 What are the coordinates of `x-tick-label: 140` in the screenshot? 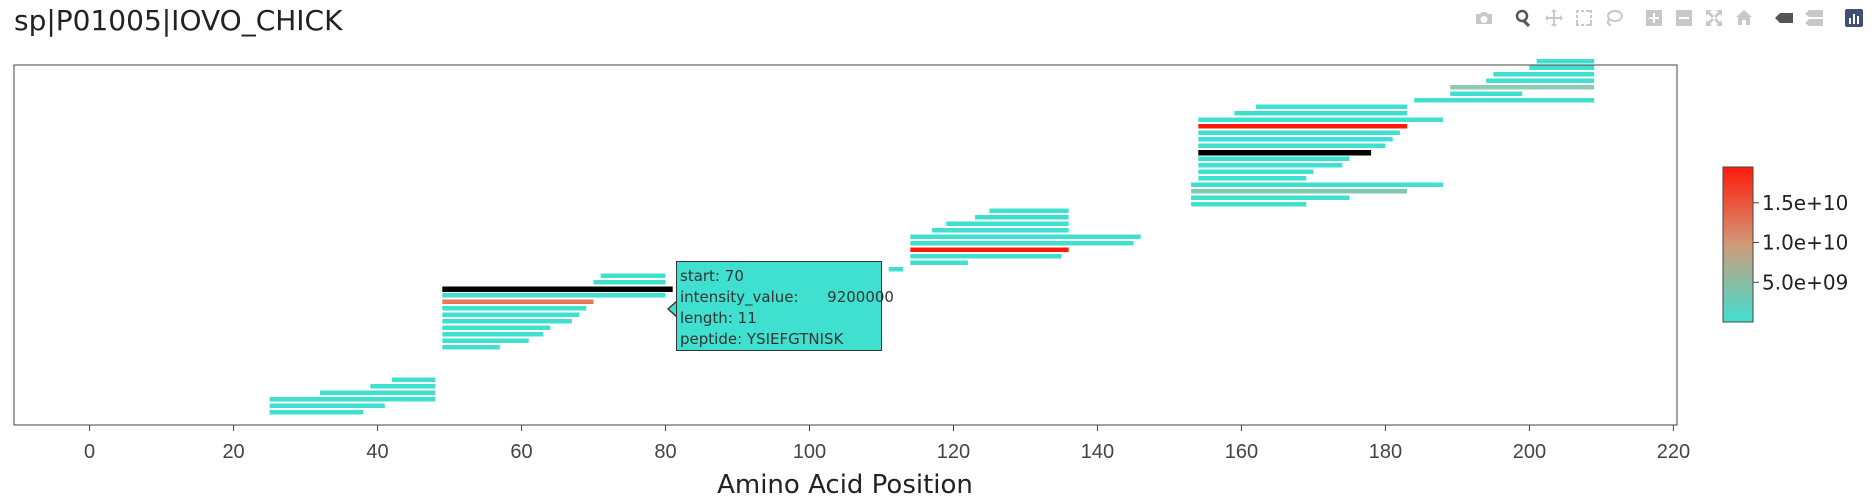 It's located at (1097, 452).